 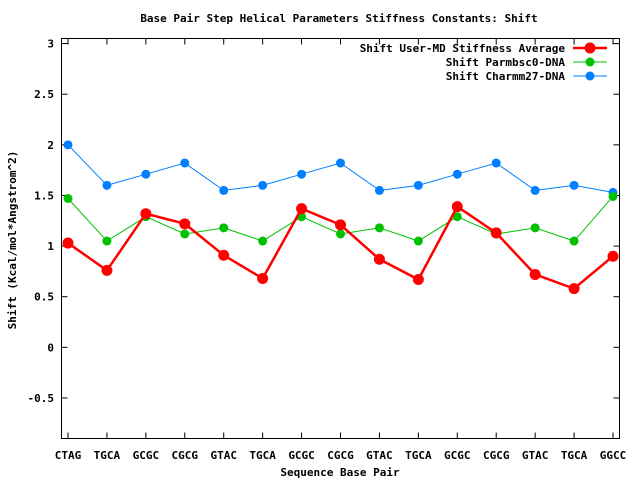 I want to click on y-axis-label: Shift (Kcal/mol*Angstrom^2), so click(x=12, y=240).